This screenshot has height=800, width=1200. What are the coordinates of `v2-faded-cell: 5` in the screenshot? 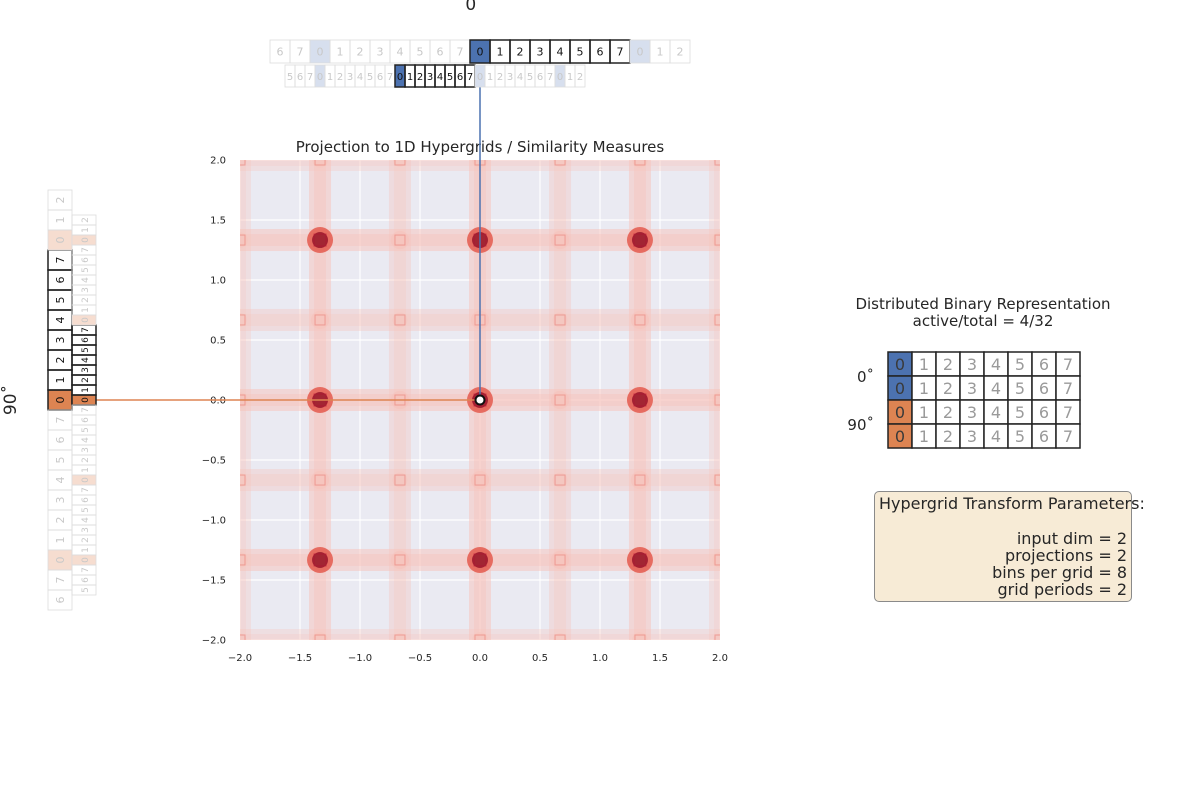 It's located at (84, 590).